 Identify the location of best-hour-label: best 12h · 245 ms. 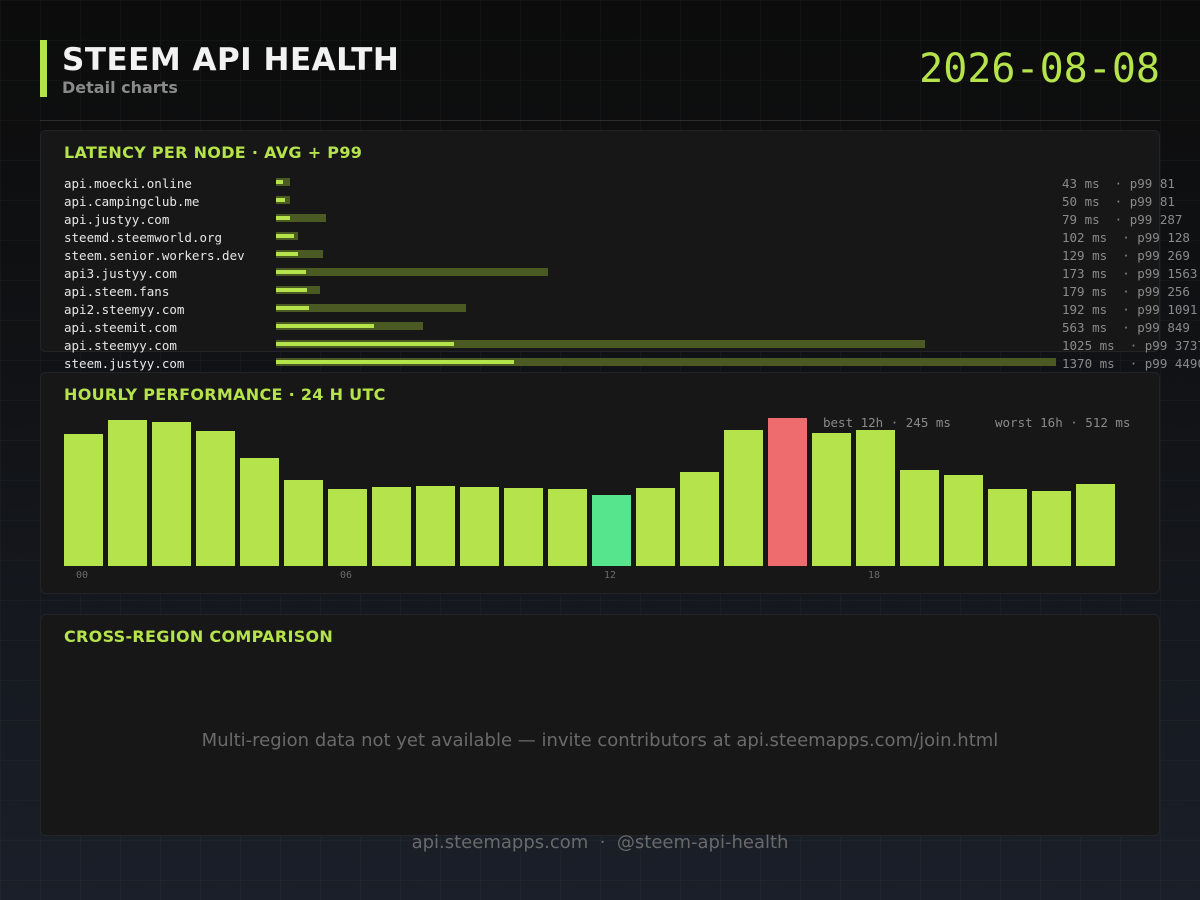
(887, 422).